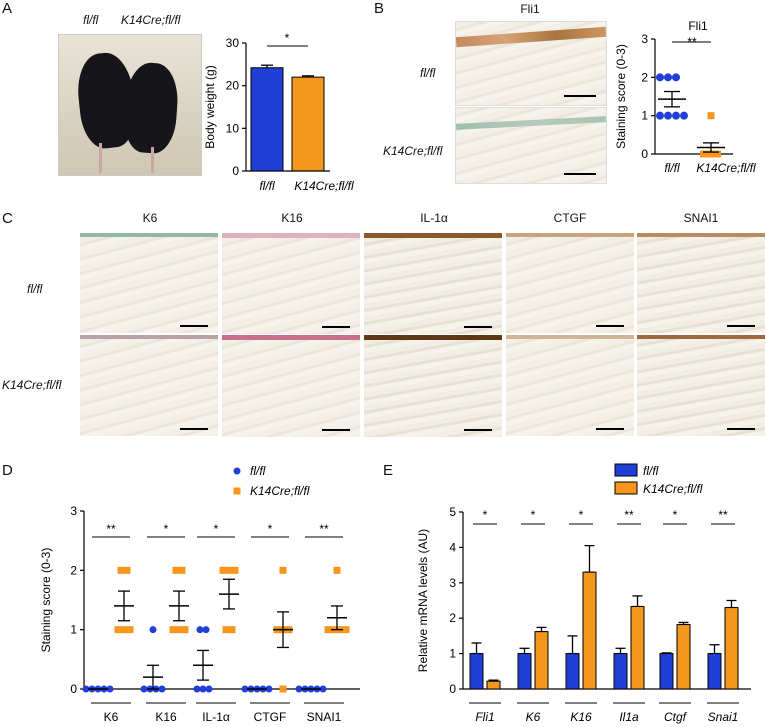 The height and width of the screenshot is (727, 766). I want to click on panel-label-e: E, so click(388, 470).